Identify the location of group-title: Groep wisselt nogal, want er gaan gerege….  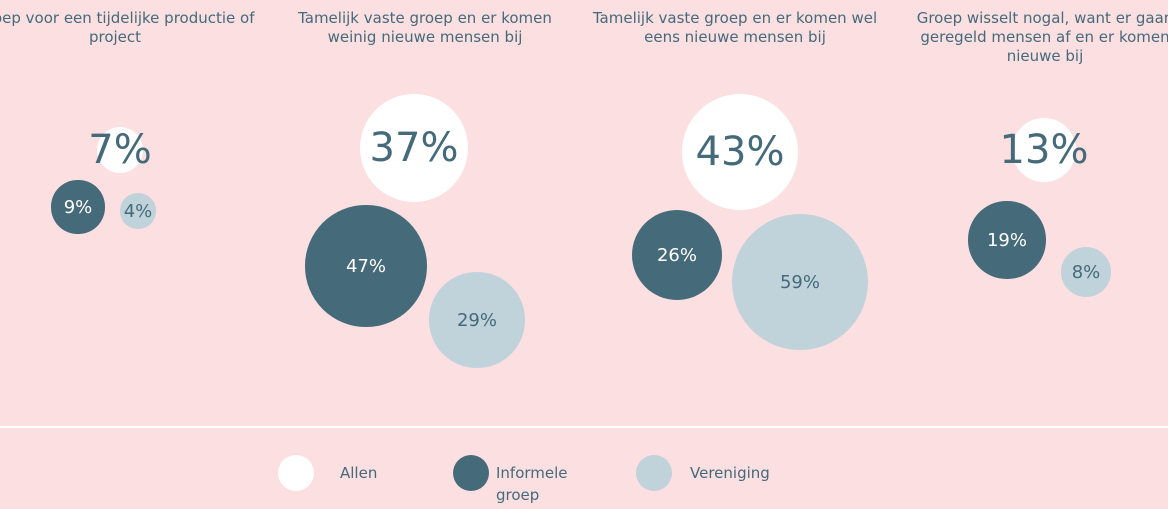
(1042, 37).